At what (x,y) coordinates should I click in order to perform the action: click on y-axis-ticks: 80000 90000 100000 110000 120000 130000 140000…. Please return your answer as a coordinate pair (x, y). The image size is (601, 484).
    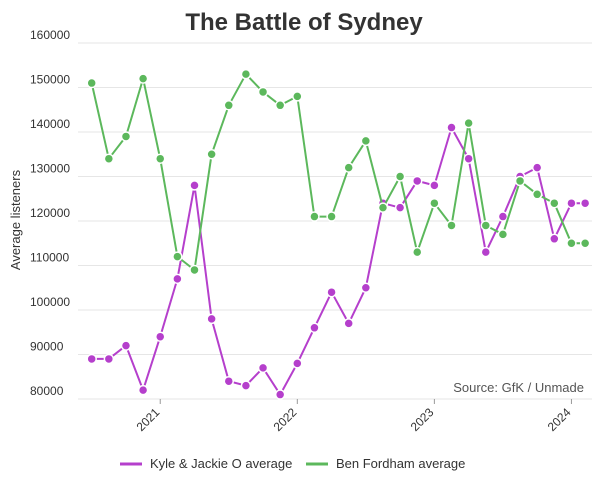
    Looking at the image, I should click on (50, 213).